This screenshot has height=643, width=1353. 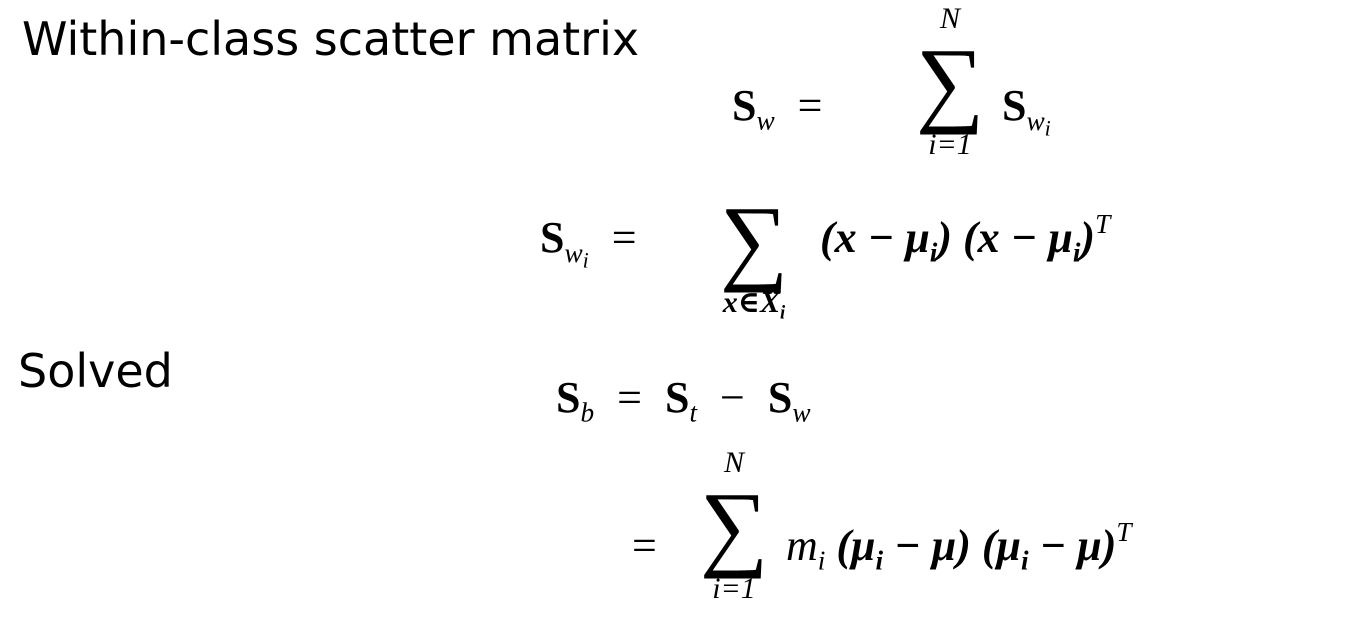 What do you see at coordinates (683, 400) in the screenshot?
I see `equation-sb: Sb = St − Sw` at bounding box center [683, 400].